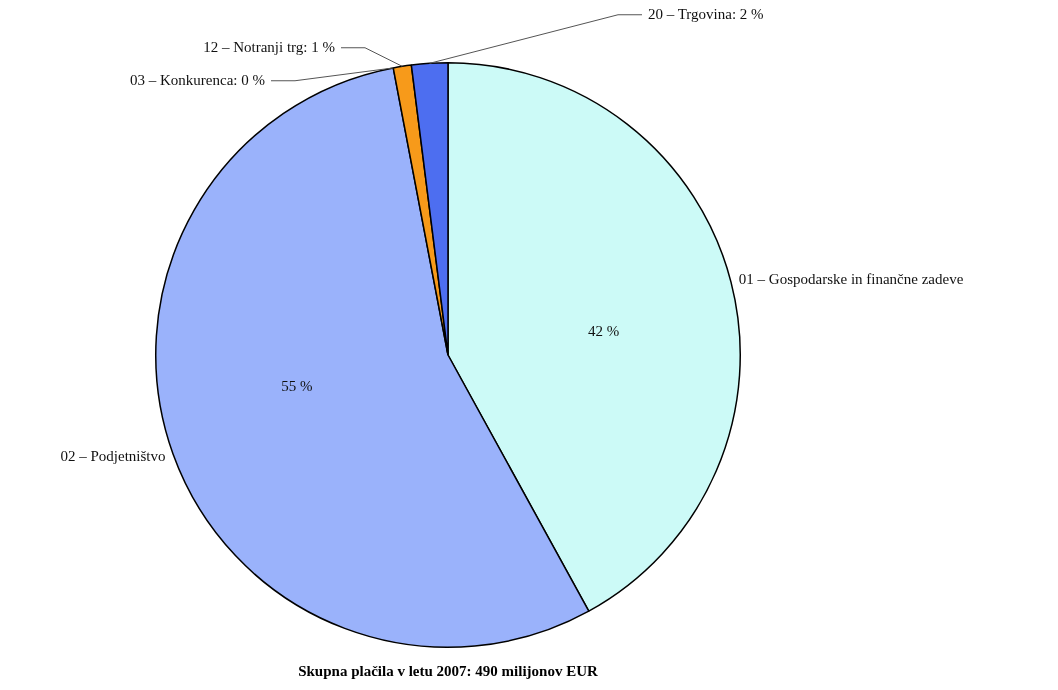 This screenshot has height=690, width=1058. What do you see at coordinates (269, 46) in the screenshot?
I see `slice-label: 12 – Notranji trg: 1 %` at bounding box center [269, 46].